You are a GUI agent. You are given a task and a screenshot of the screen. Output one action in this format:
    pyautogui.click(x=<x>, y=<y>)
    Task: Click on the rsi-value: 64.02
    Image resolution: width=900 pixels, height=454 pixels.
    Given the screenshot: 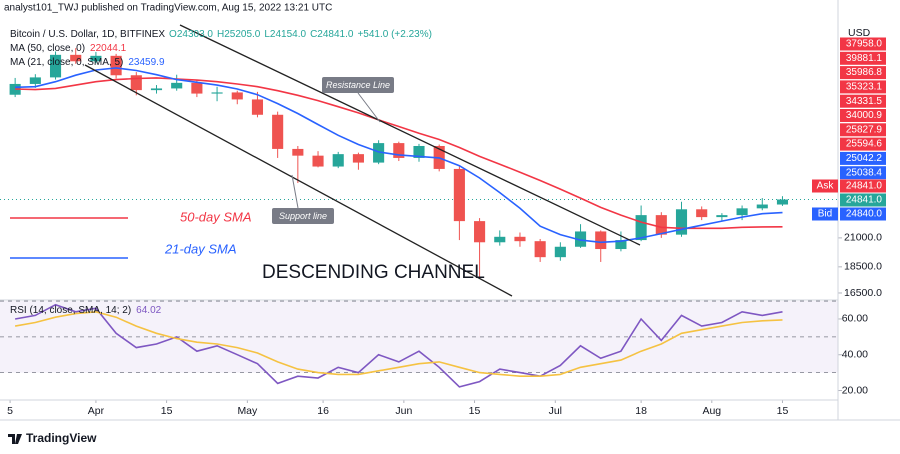 What is the action you would take?
    pyautogui.click(x=148, y=310)
    